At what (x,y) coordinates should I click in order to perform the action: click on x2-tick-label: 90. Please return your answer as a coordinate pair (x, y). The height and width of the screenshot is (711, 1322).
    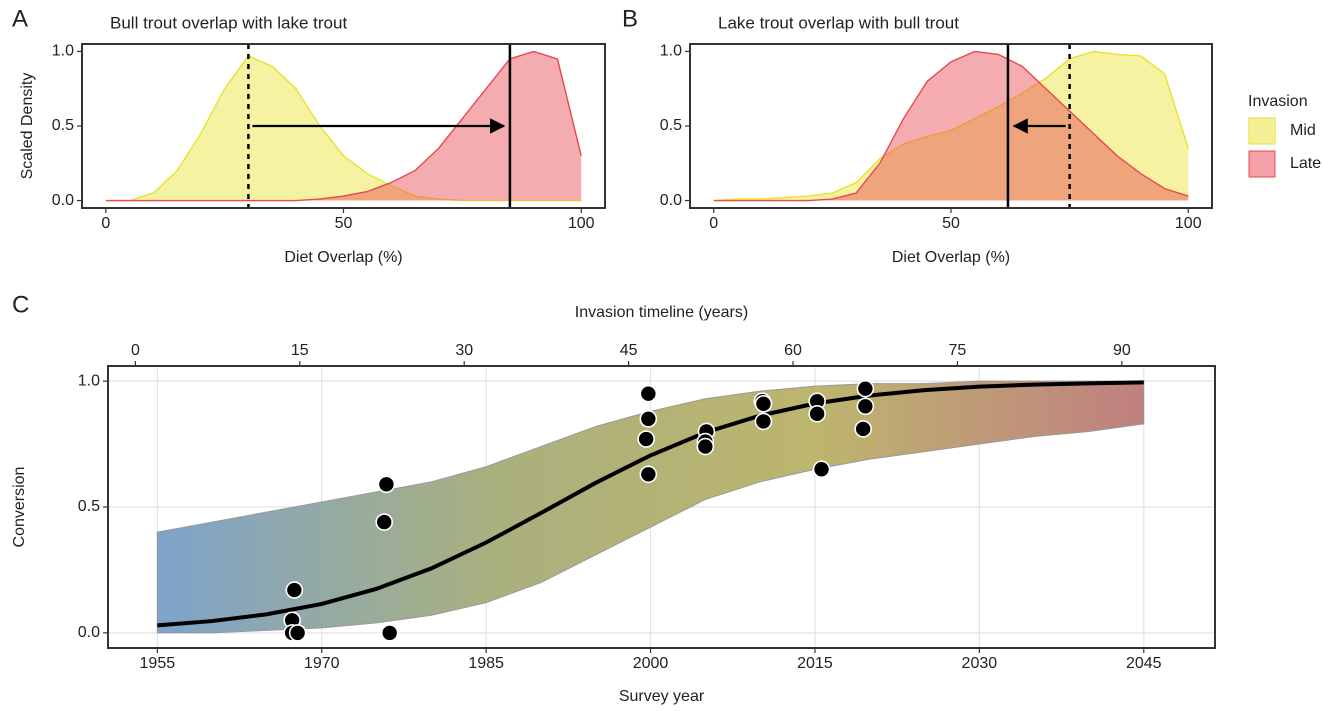
    Looking at the image, I should click on (1122, 350).